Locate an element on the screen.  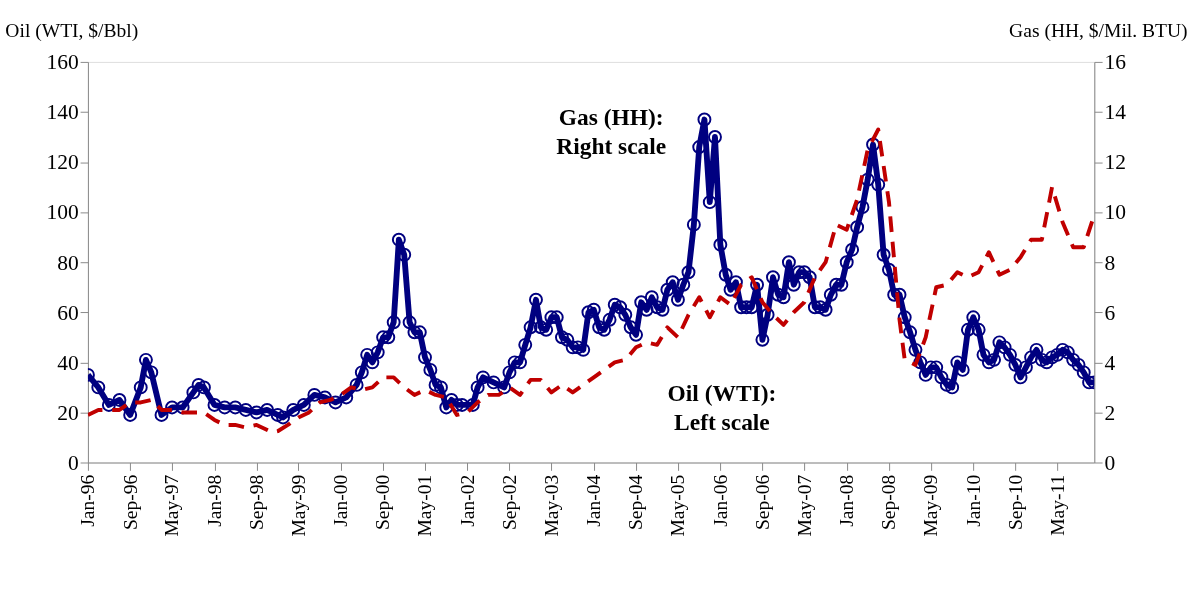
x-tick-label: Sep-10 is located at coordinates (1015, 502).